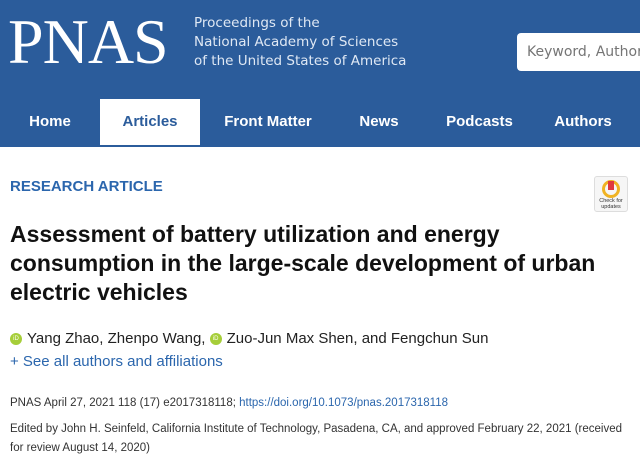 This screenshot has width=640, height=462. Describe the element at coordinates (296, 42) in the screenshot. I see `tagline-line: National Academy of Sciences` at that location.